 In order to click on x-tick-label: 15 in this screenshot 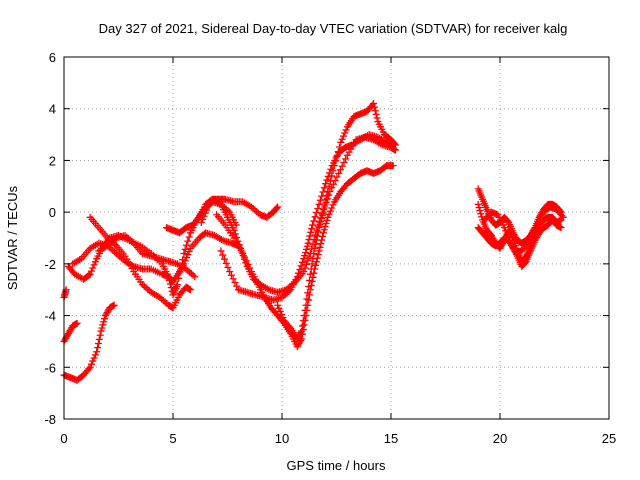, I will do `click(391, 438)`.